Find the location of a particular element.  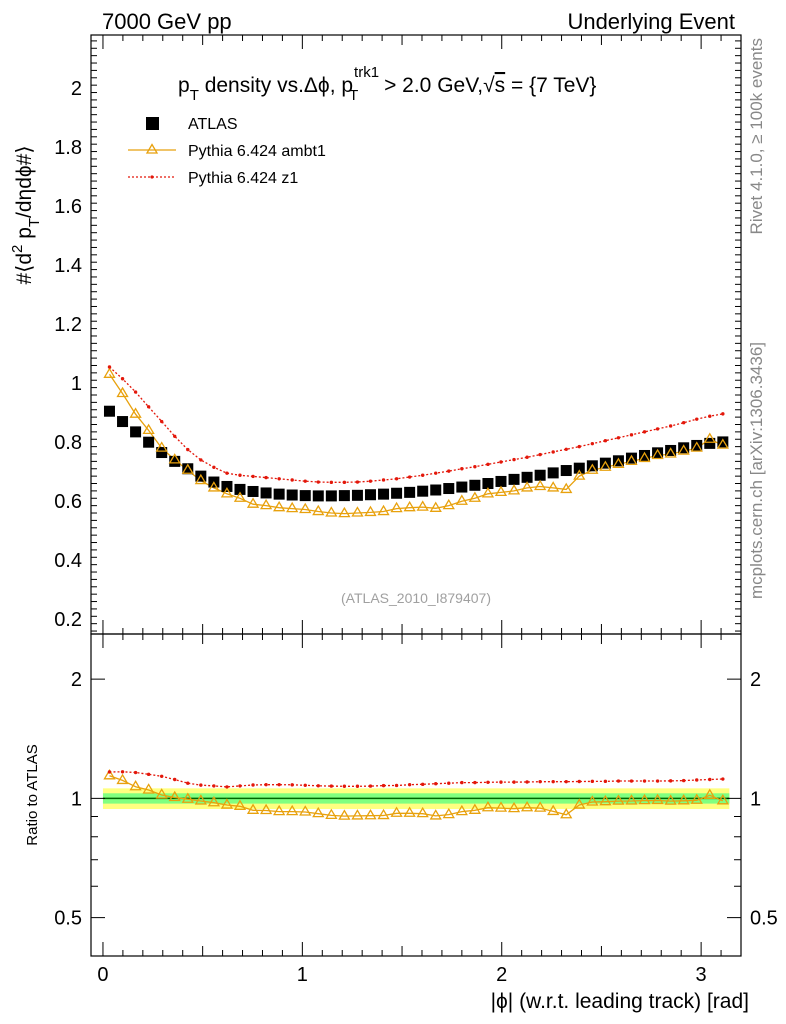

ratio-uncertainty-band is located at coordinates (416, 799).